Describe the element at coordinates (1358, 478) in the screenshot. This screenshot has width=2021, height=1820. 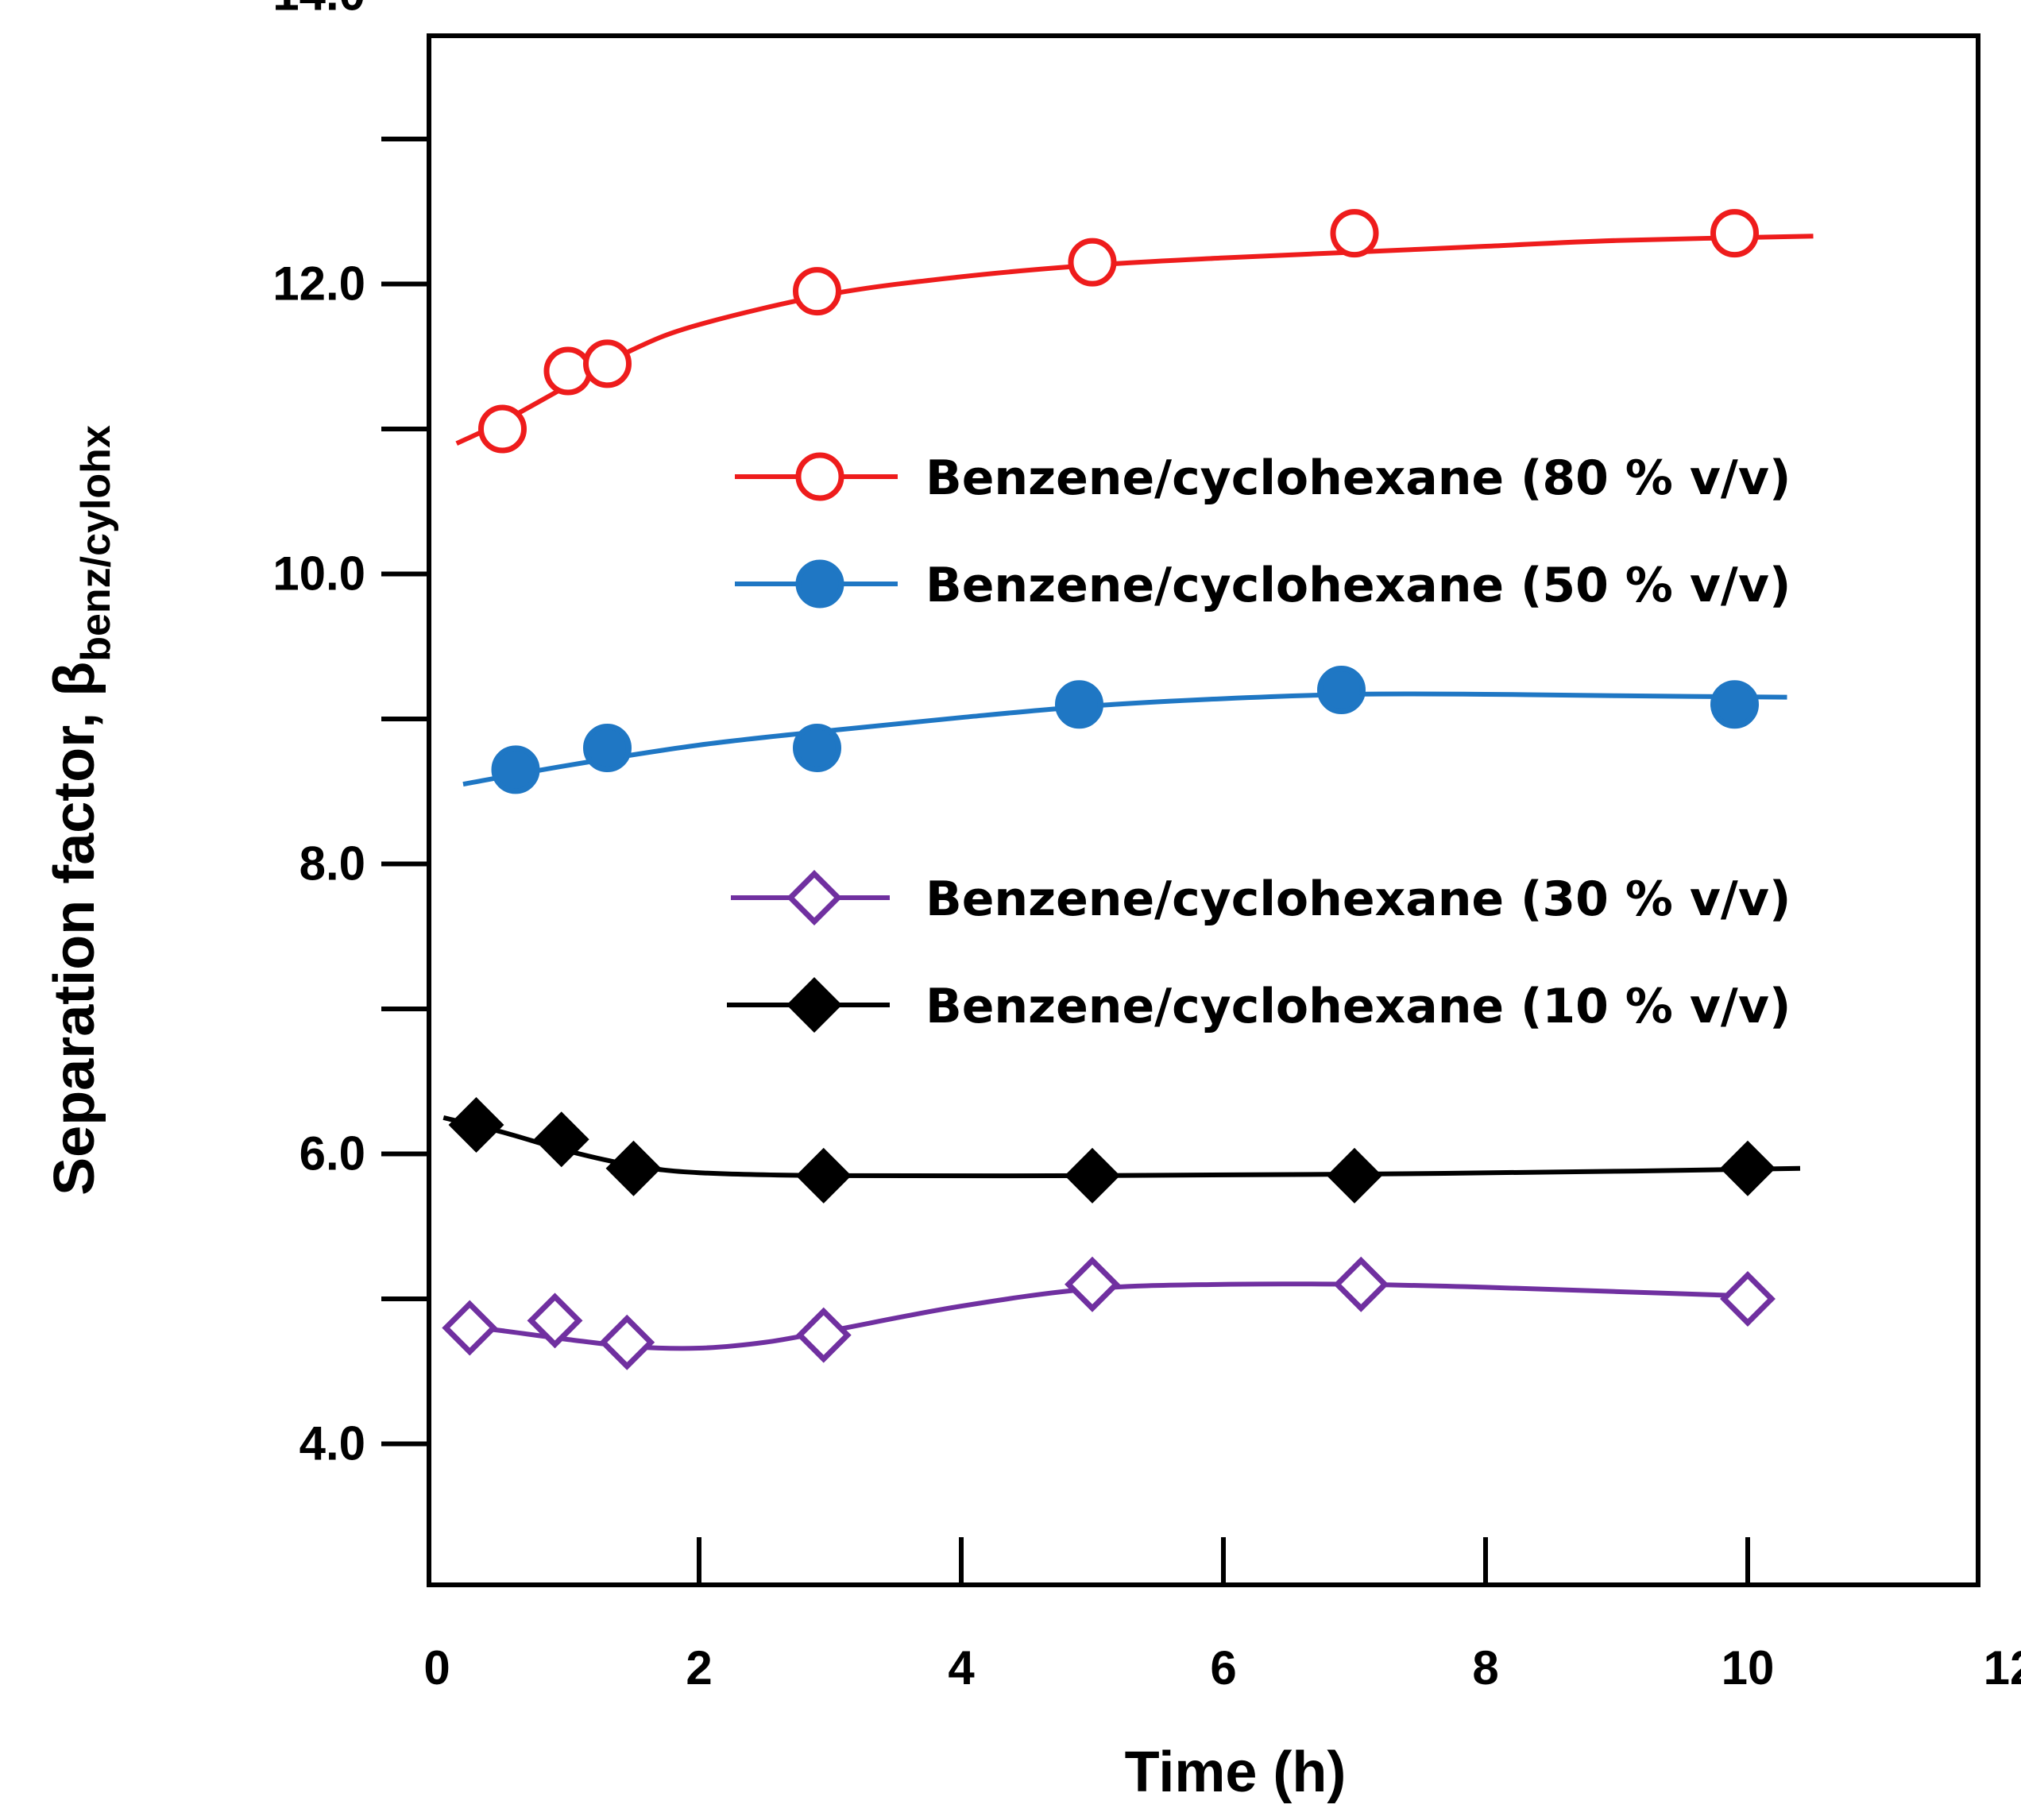
I see `legend-label: Benzene/cyclohexane (80 % v/v)` at that location.